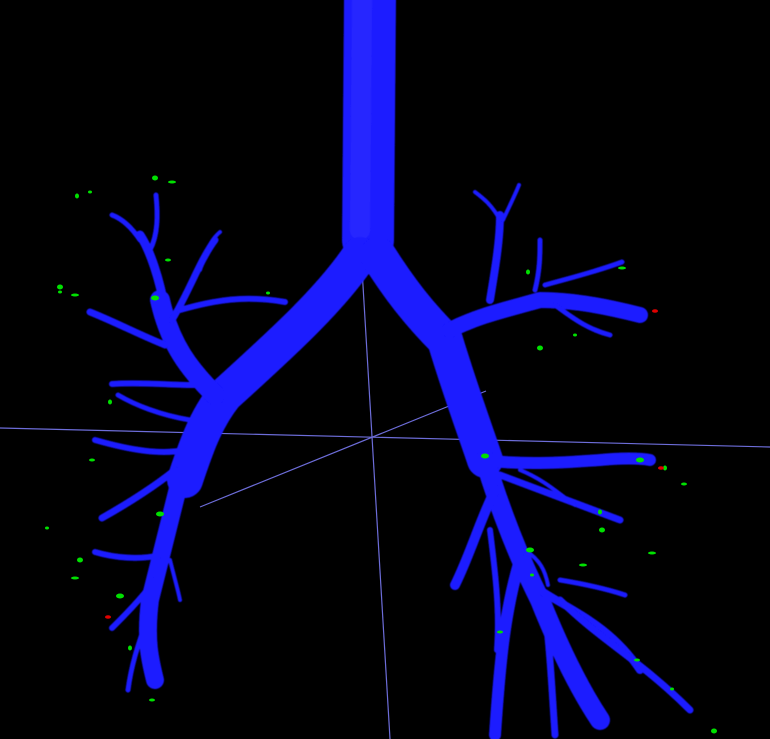 This screenshot has width=770, height=739. Describe the element at coordinates (361, 120) in the screenshot. I see `trachea-highlight` at that location.